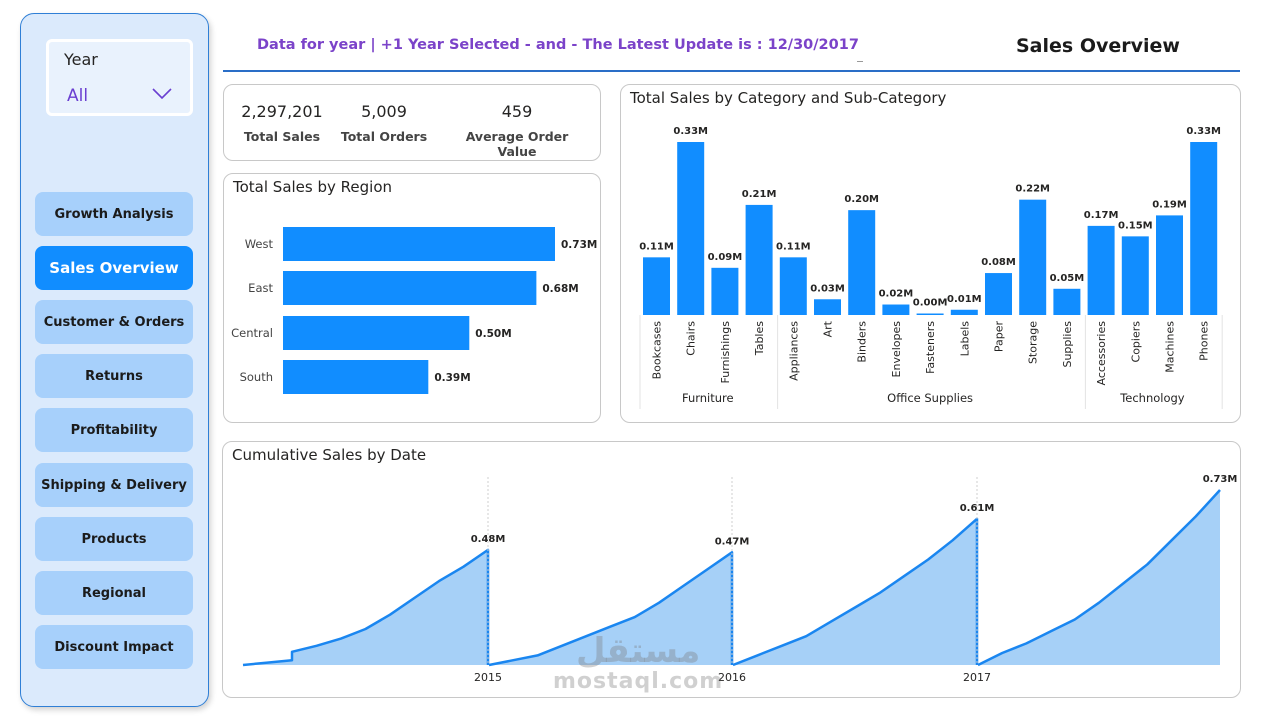 This screenshot has height=720, width=1262. Describe the element at coordinates (1067, 278) in the screenshot. I see `category-data-label: 0.05M` at that location.